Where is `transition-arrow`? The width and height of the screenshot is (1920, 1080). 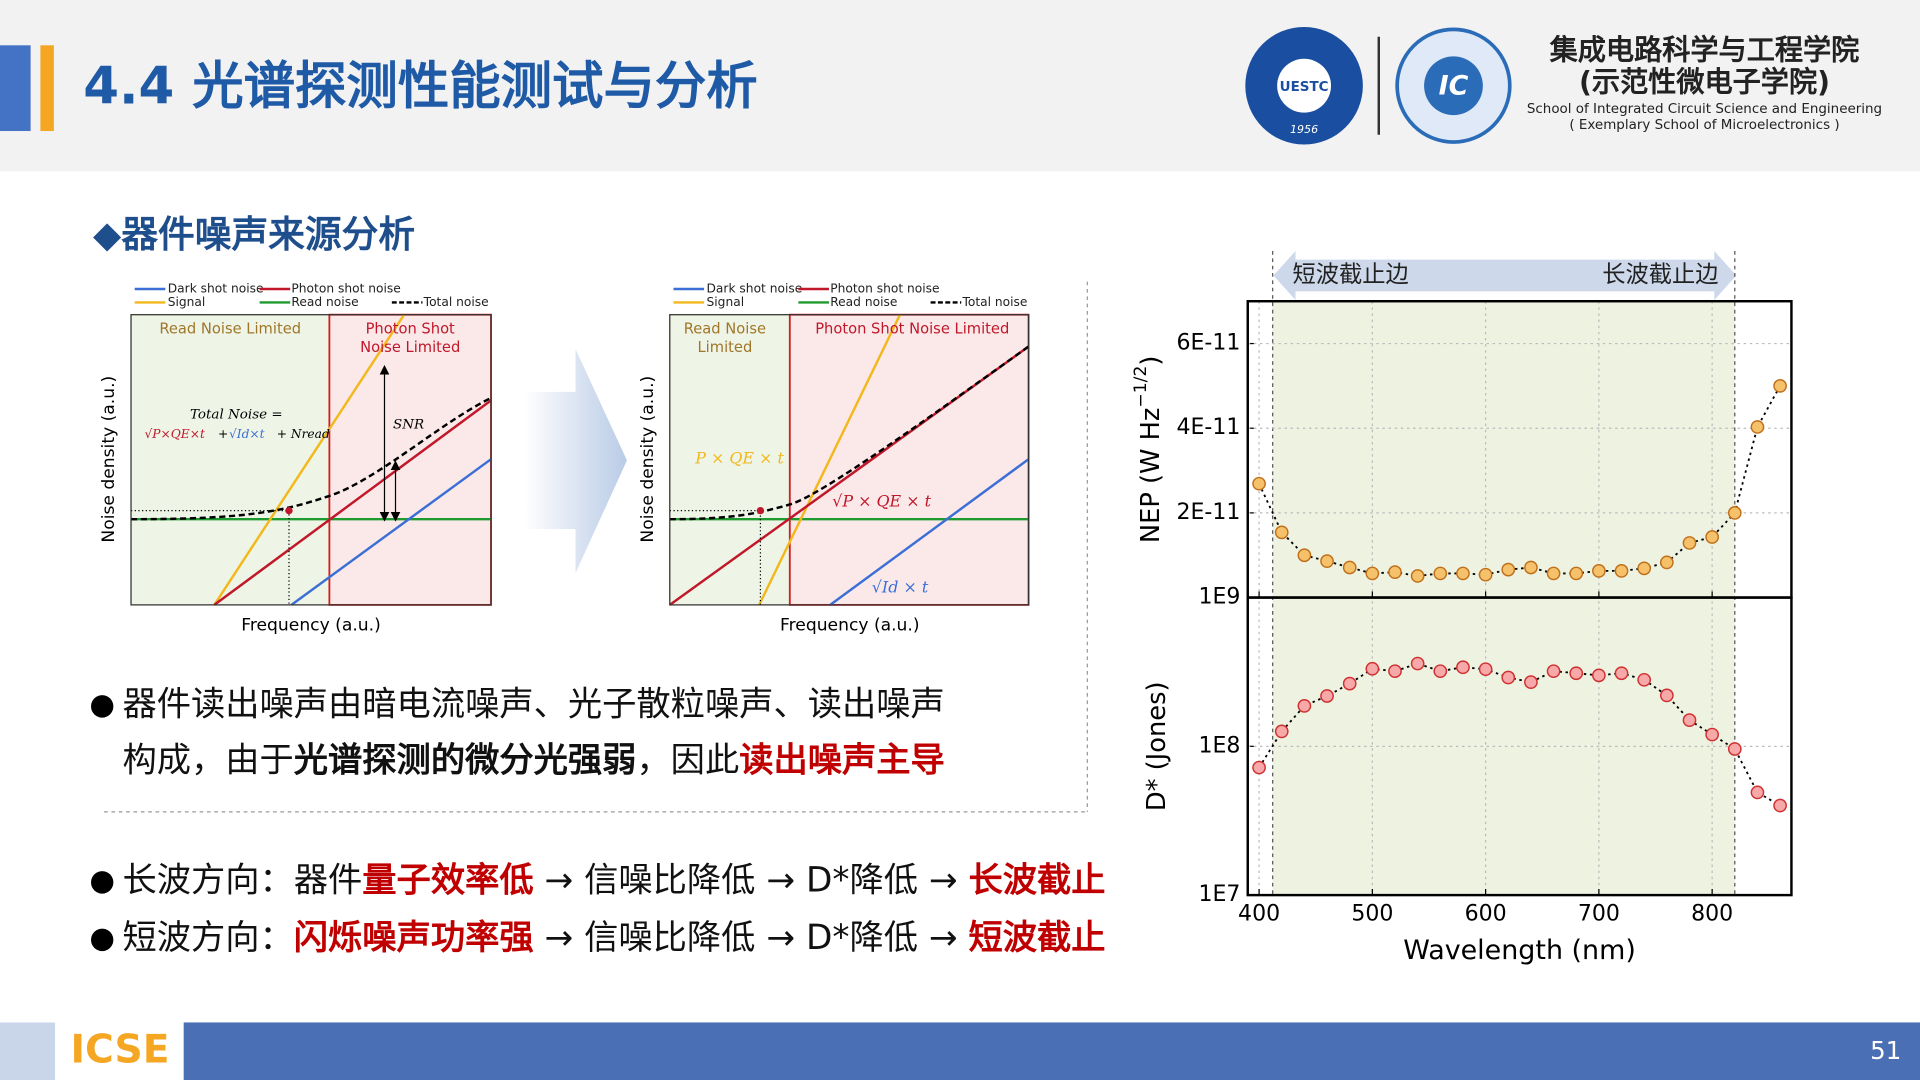 transition-arrow is located at coordinates (575, 461).